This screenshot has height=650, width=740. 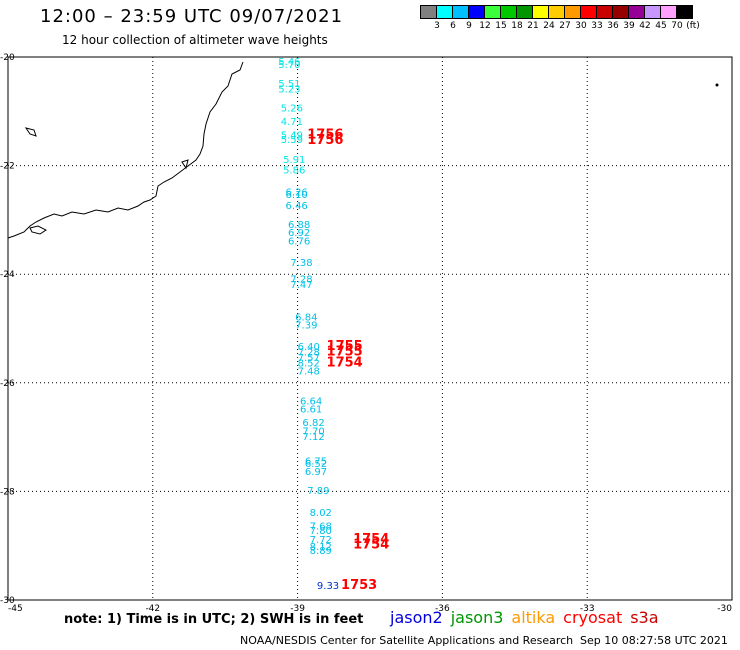 What do you see at coordinates (693, 26) in the screenshot?
I see `color-legend-label: (ft)` at bounding box center [693, 26].